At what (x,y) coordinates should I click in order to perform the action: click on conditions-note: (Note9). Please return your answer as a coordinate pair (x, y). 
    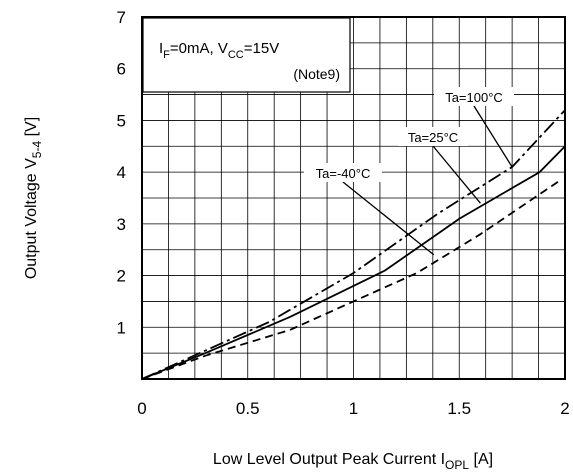
    Looking at the image, I should click on (316, 74).